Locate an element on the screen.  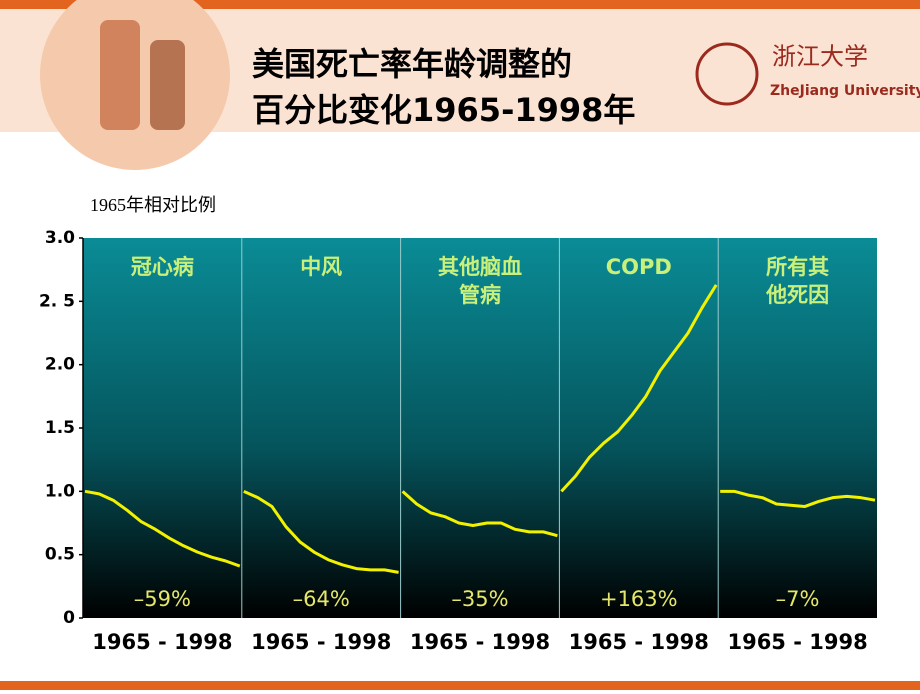
panel-annotation: –7% is located at coordinates (798, 599).